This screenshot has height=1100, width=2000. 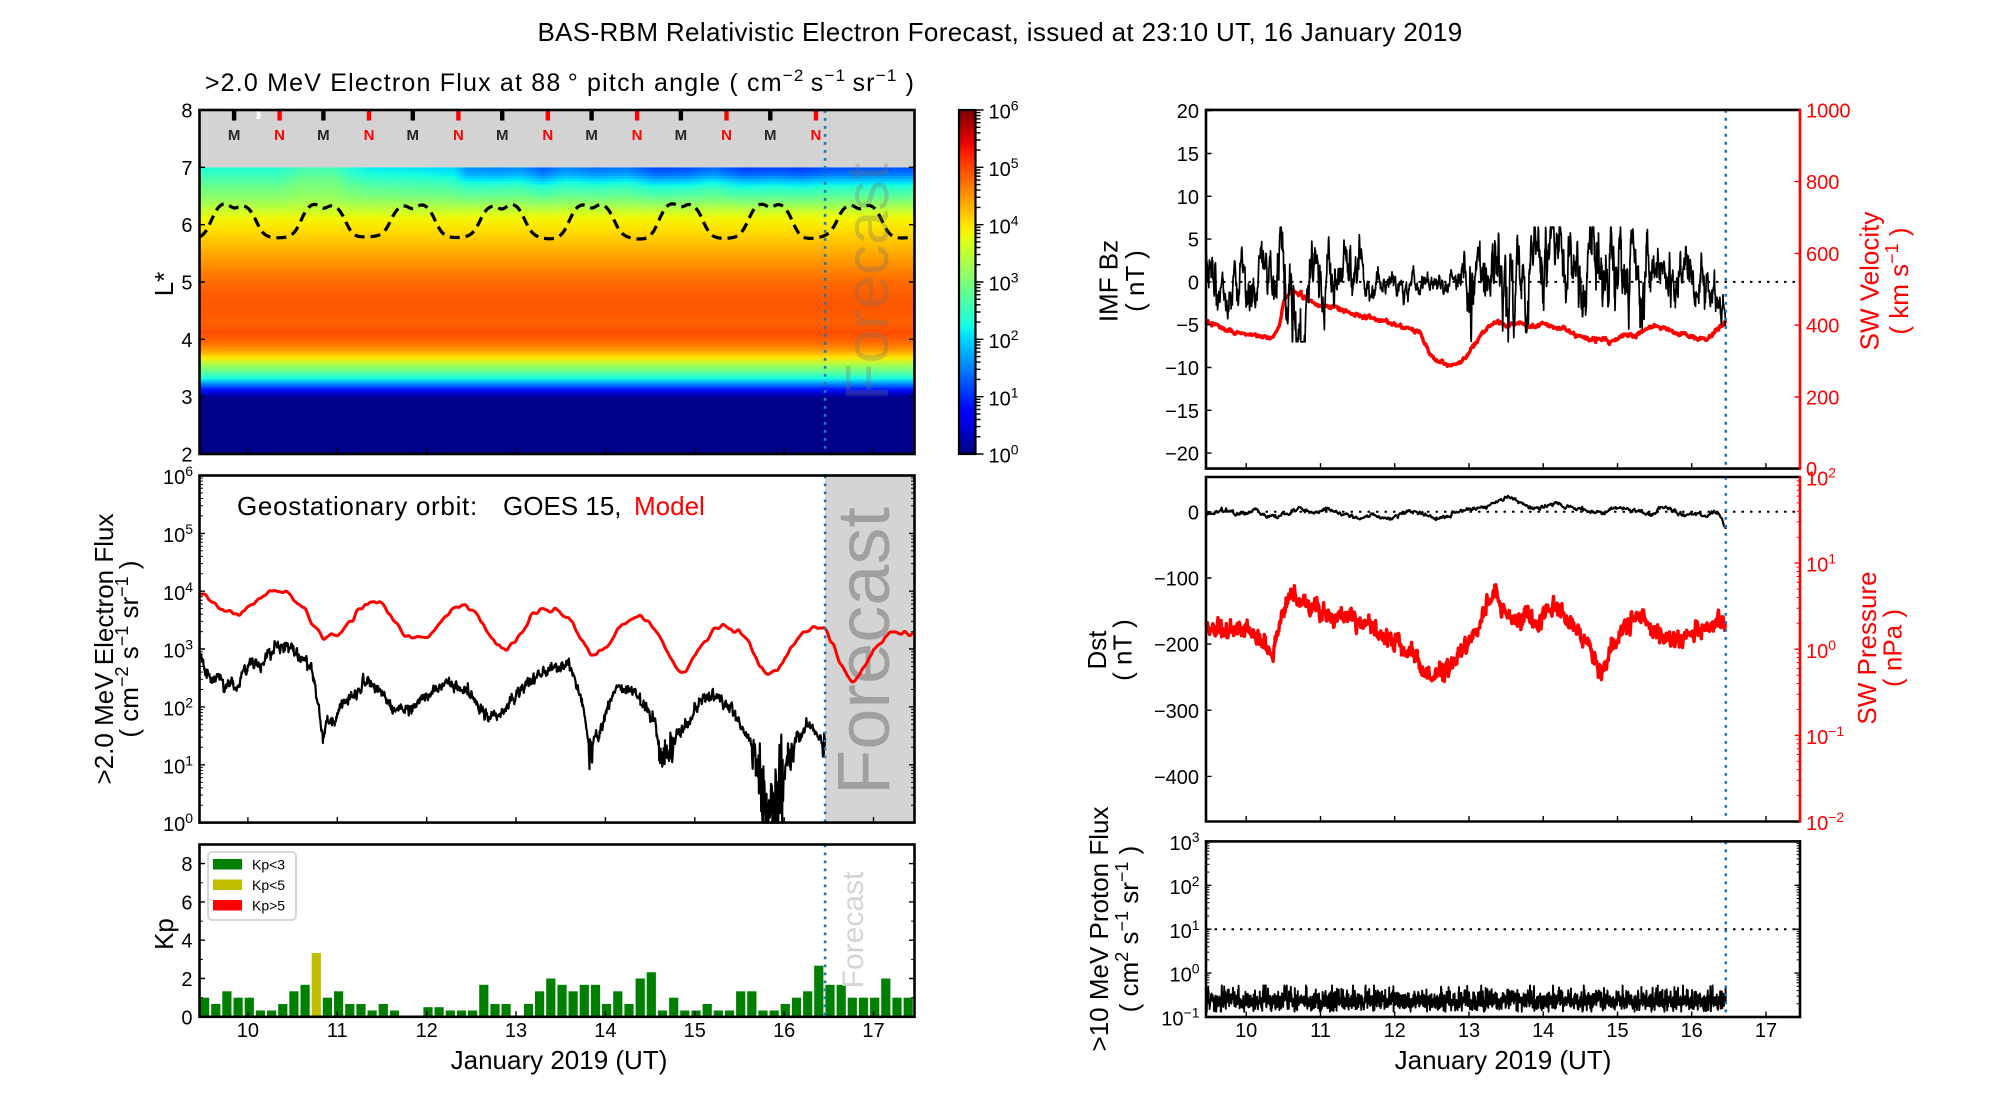 I want to click on svg-text: 400, so click(x=1822, y=327).